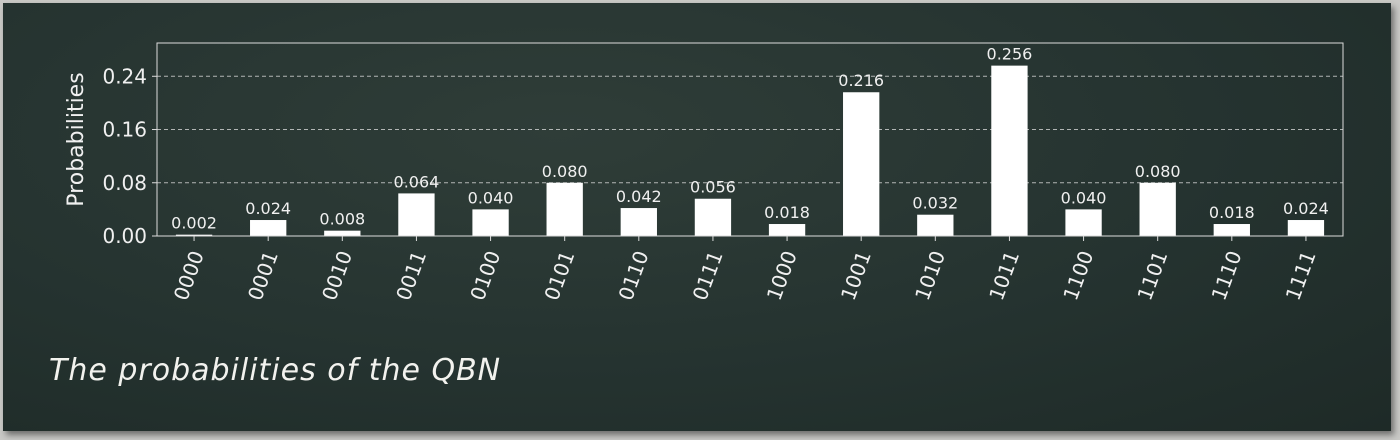 Image resolution: width=1400 pixels, height=440 pixels. Describe the element at coordinates (1301, 276) in the screenshot. I see `x-tick-label: 1111` at that location.